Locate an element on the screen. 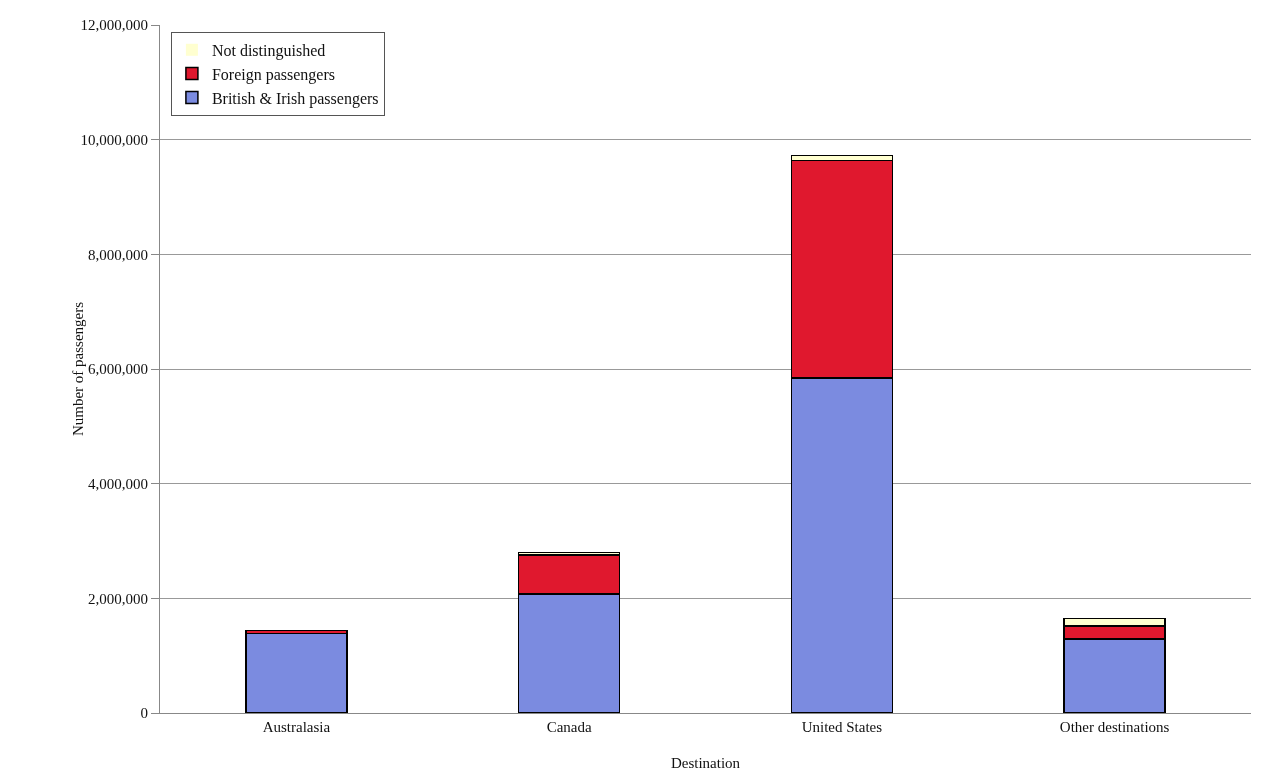 Image resolution: width=1271 pixels, height=783 pixels. x-tick-label: Other destinations is located at coordinates (1114, 727).